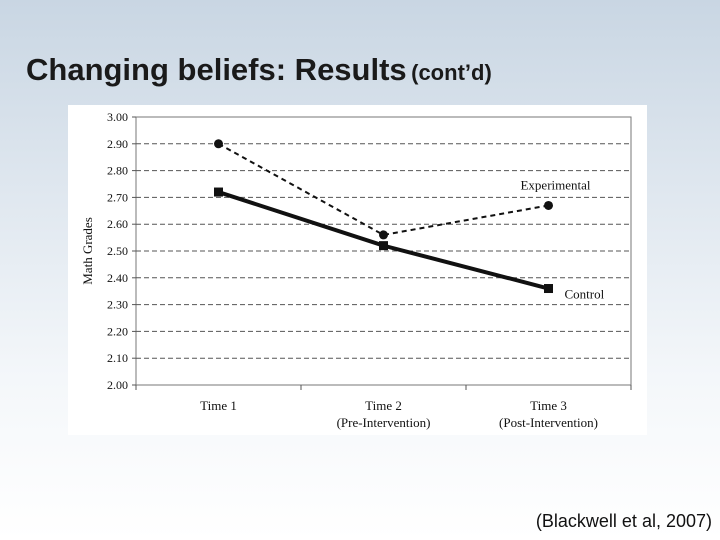 This screenshot has width=720, height=540. What do you see at coordinates (117, 278) in the screenshot?
I see `y-tick-label: 2.40` at bounding box center [117, 278].